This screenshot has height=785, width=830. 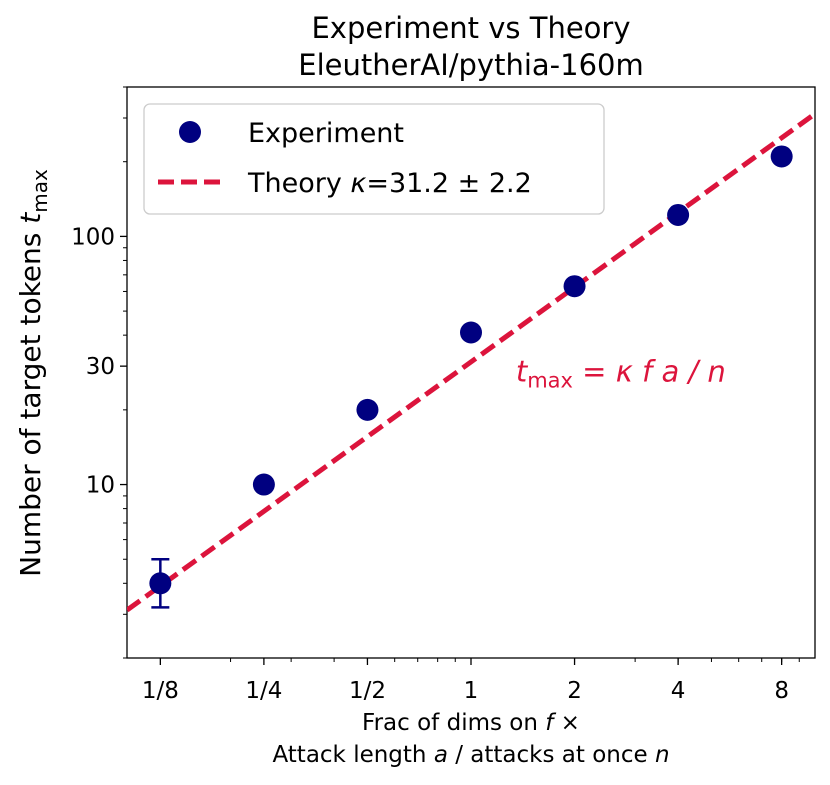 I want to click on legend: Experiment Theory κ=31.2 ± 2.2, so click(x=374, y=159).